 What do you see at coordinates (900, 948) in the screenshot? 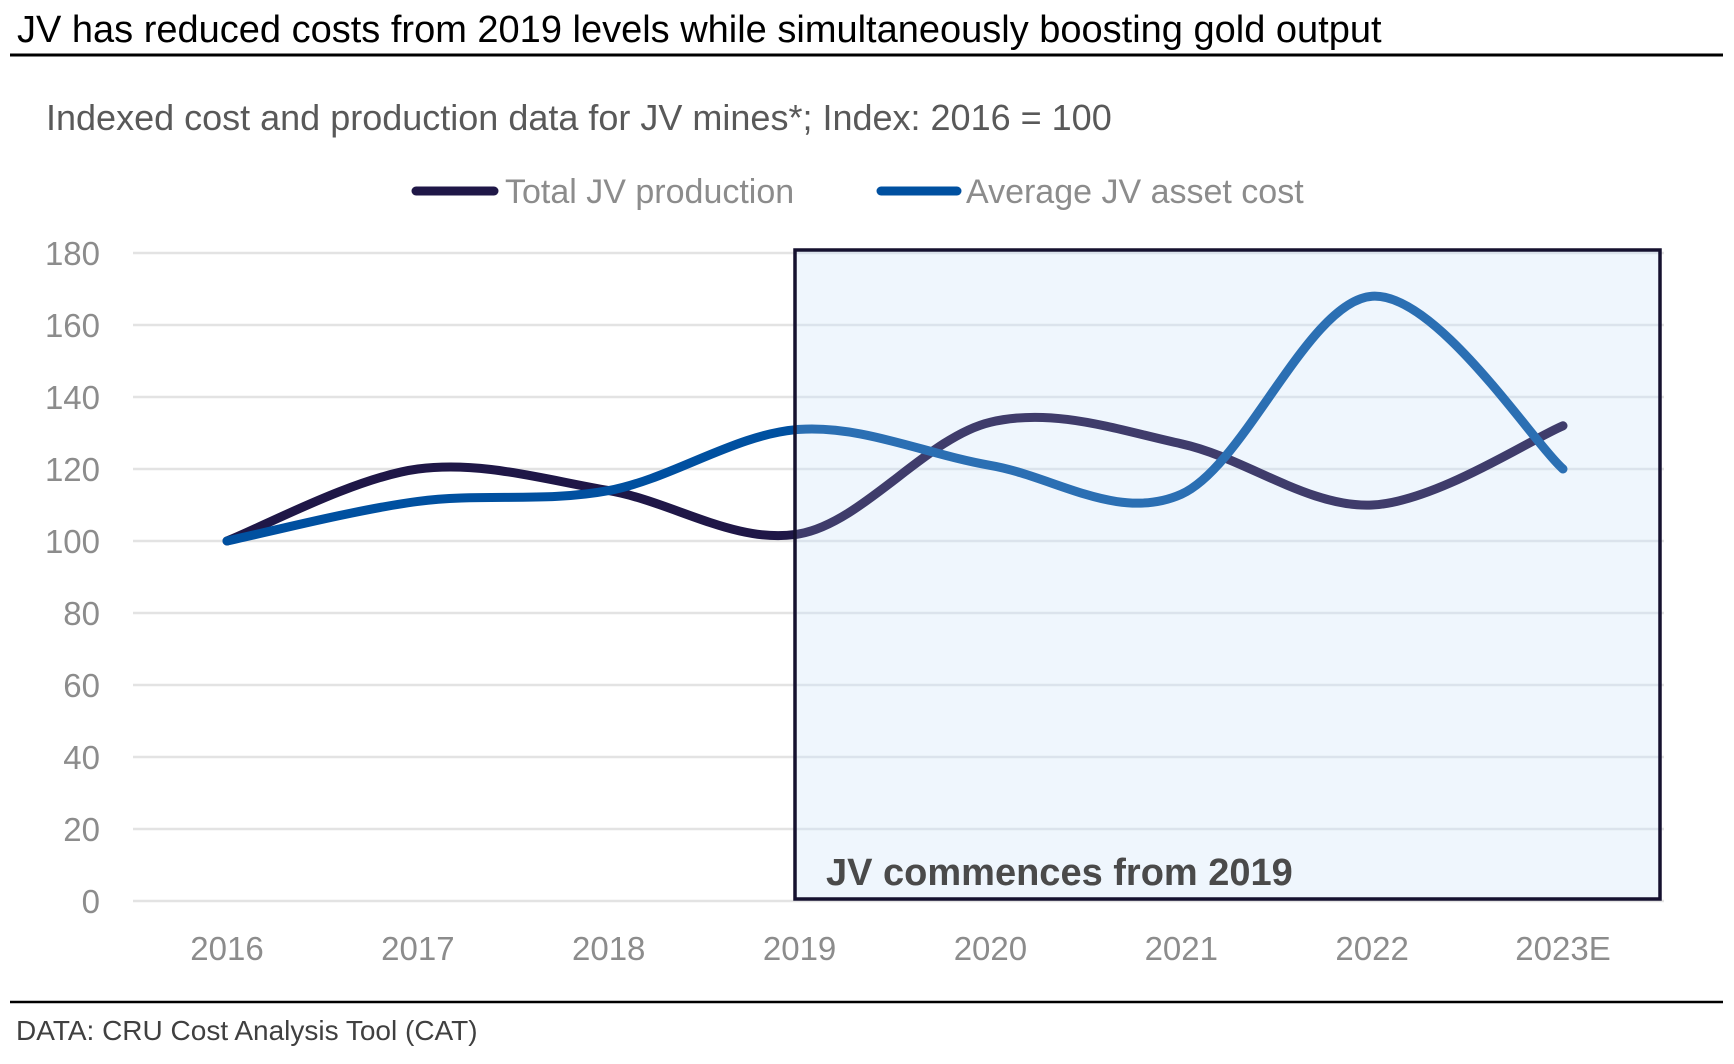
I see `x-axis-tick-labels: 2016 2017 2018 2019 2020 2021 2022 2023E` at bounding box center [900, 948].